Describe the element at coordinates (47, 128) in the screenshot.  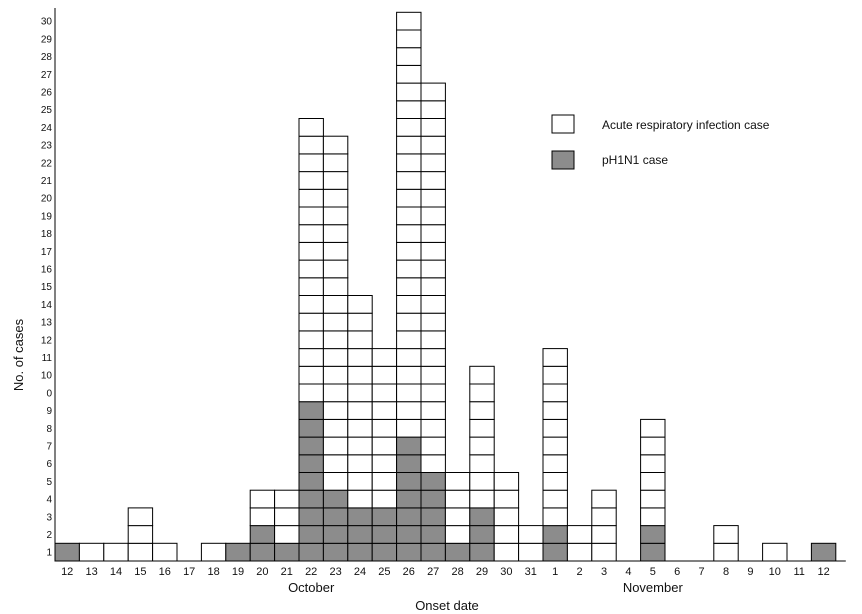
I see `y-tick-label: 24` at that location.